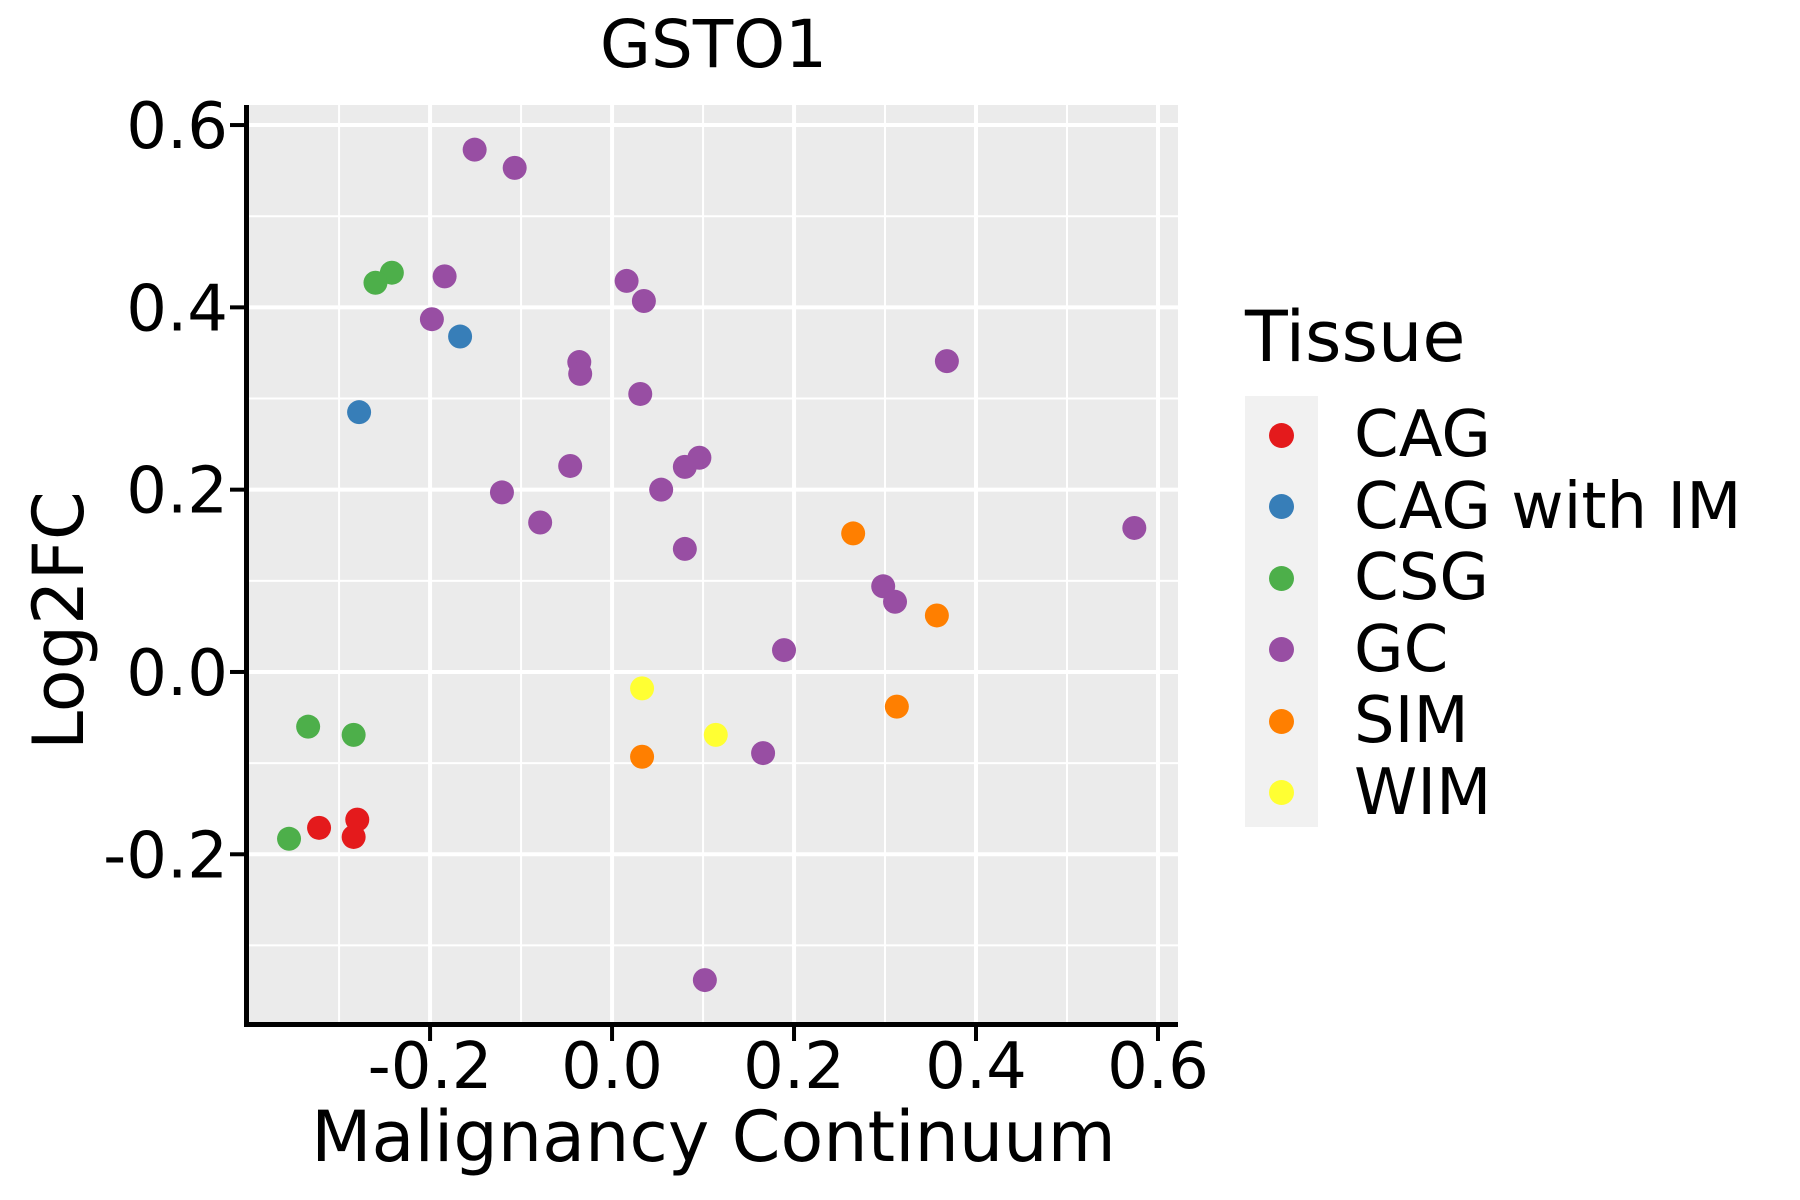  Describe the element at coordinates (430, 1067) in the screenshot. I see `x-tick-label: -0.2` at that location.